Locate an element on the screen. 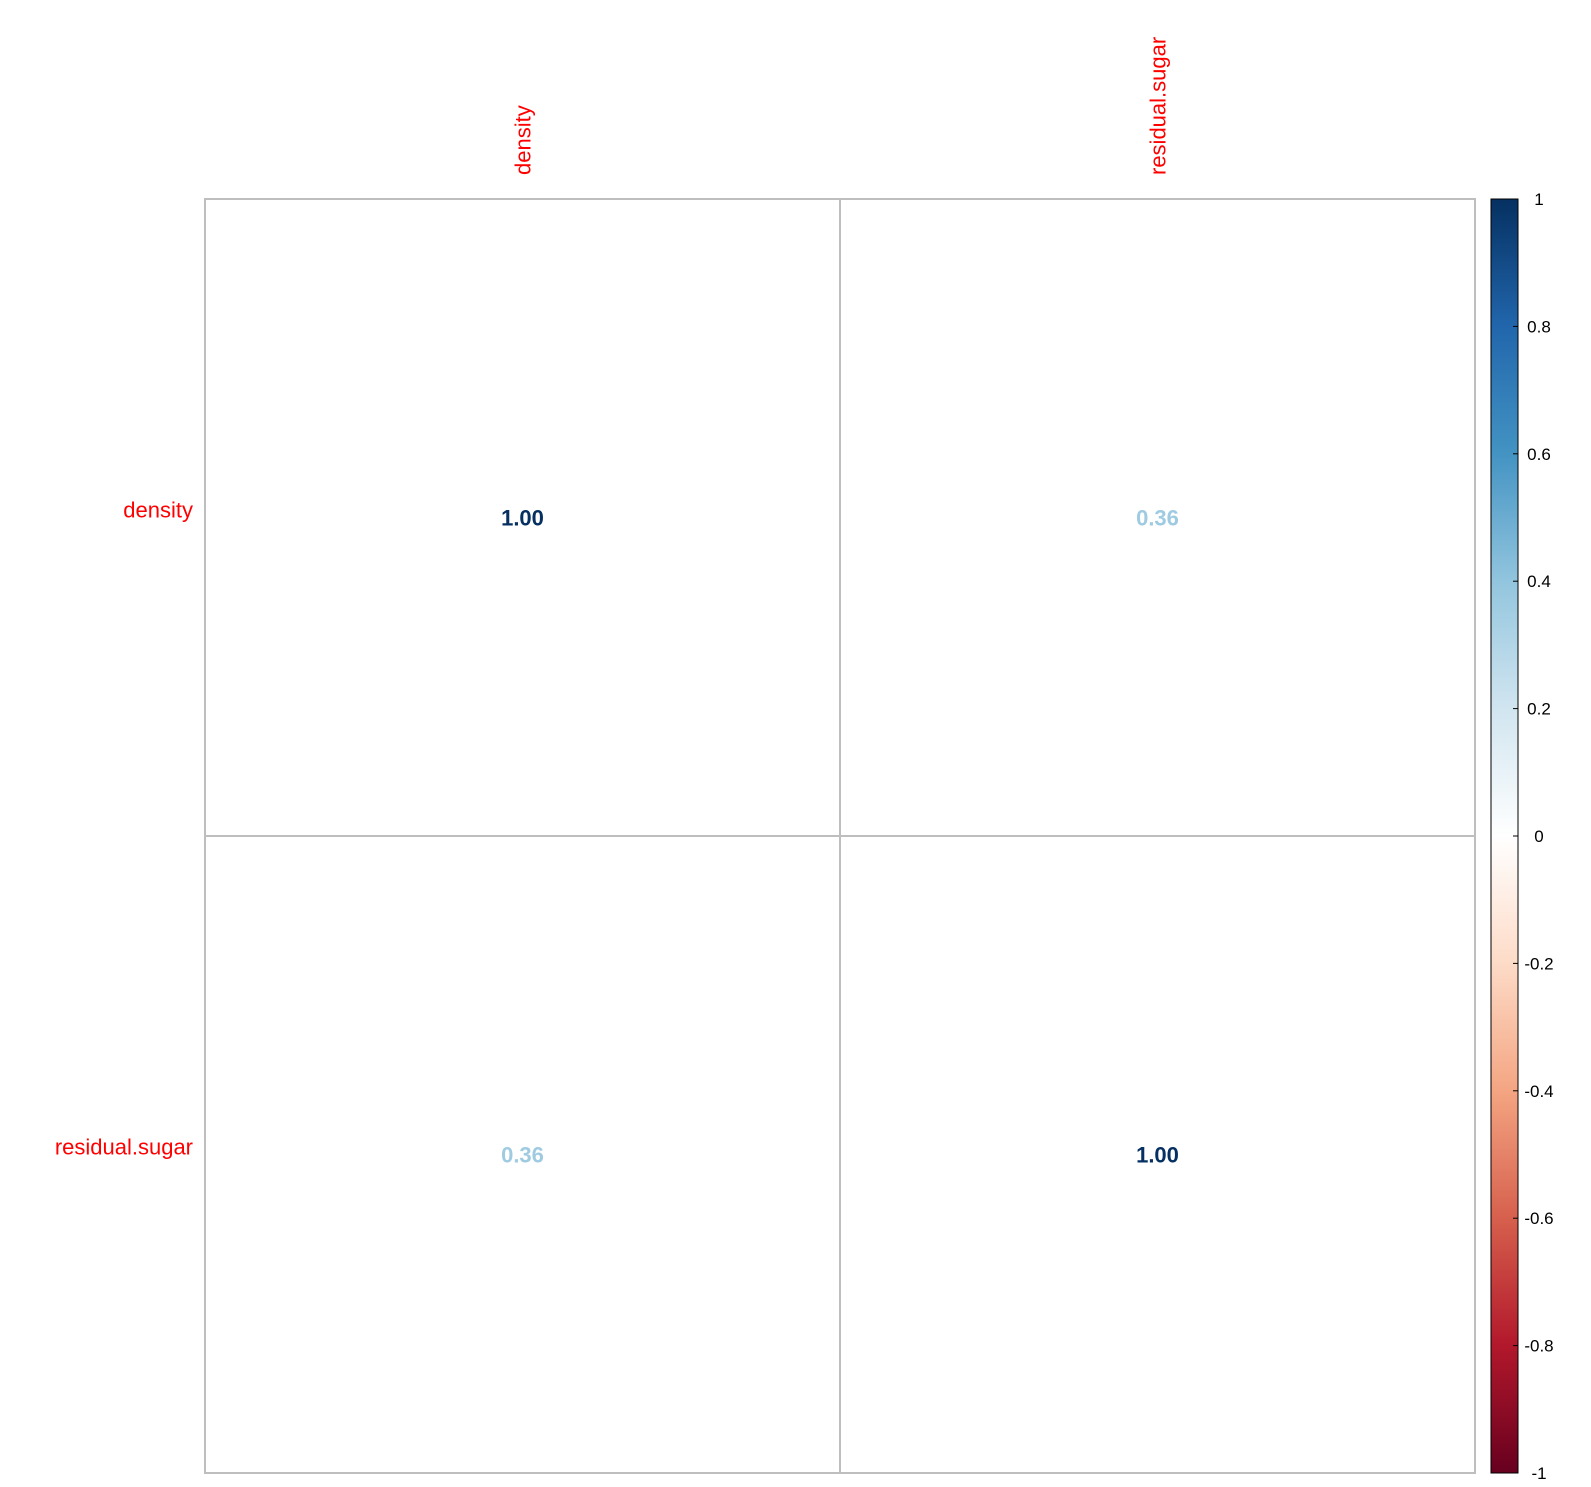  colorbar-tick-label: -0.4 is located at coordinates (1538, 1091).